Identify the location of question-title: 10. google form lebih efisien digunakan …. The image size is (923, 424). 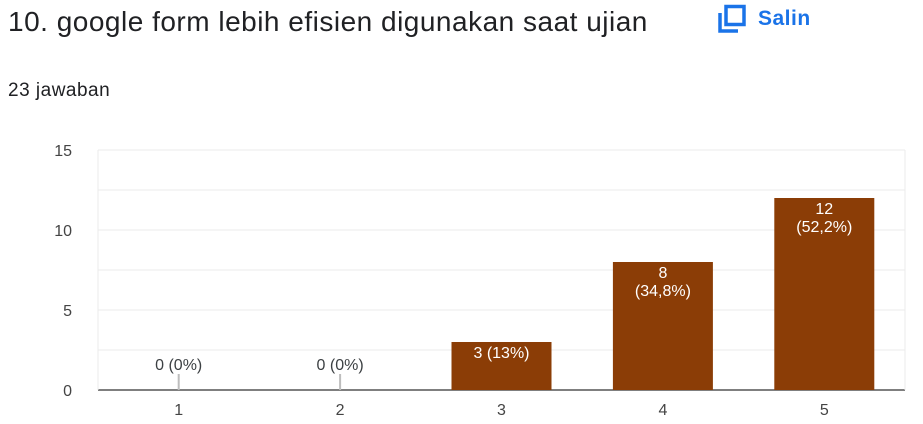
(328, 21).